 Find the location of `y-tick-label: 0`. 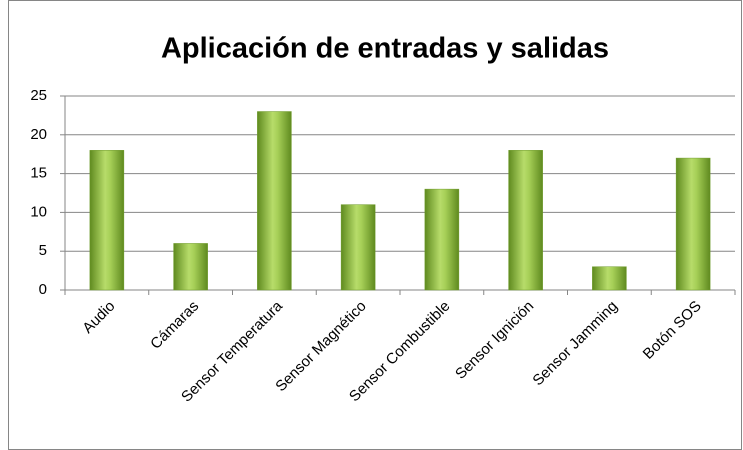

y-tick-label: 0 is located at coordinates (43, 289).